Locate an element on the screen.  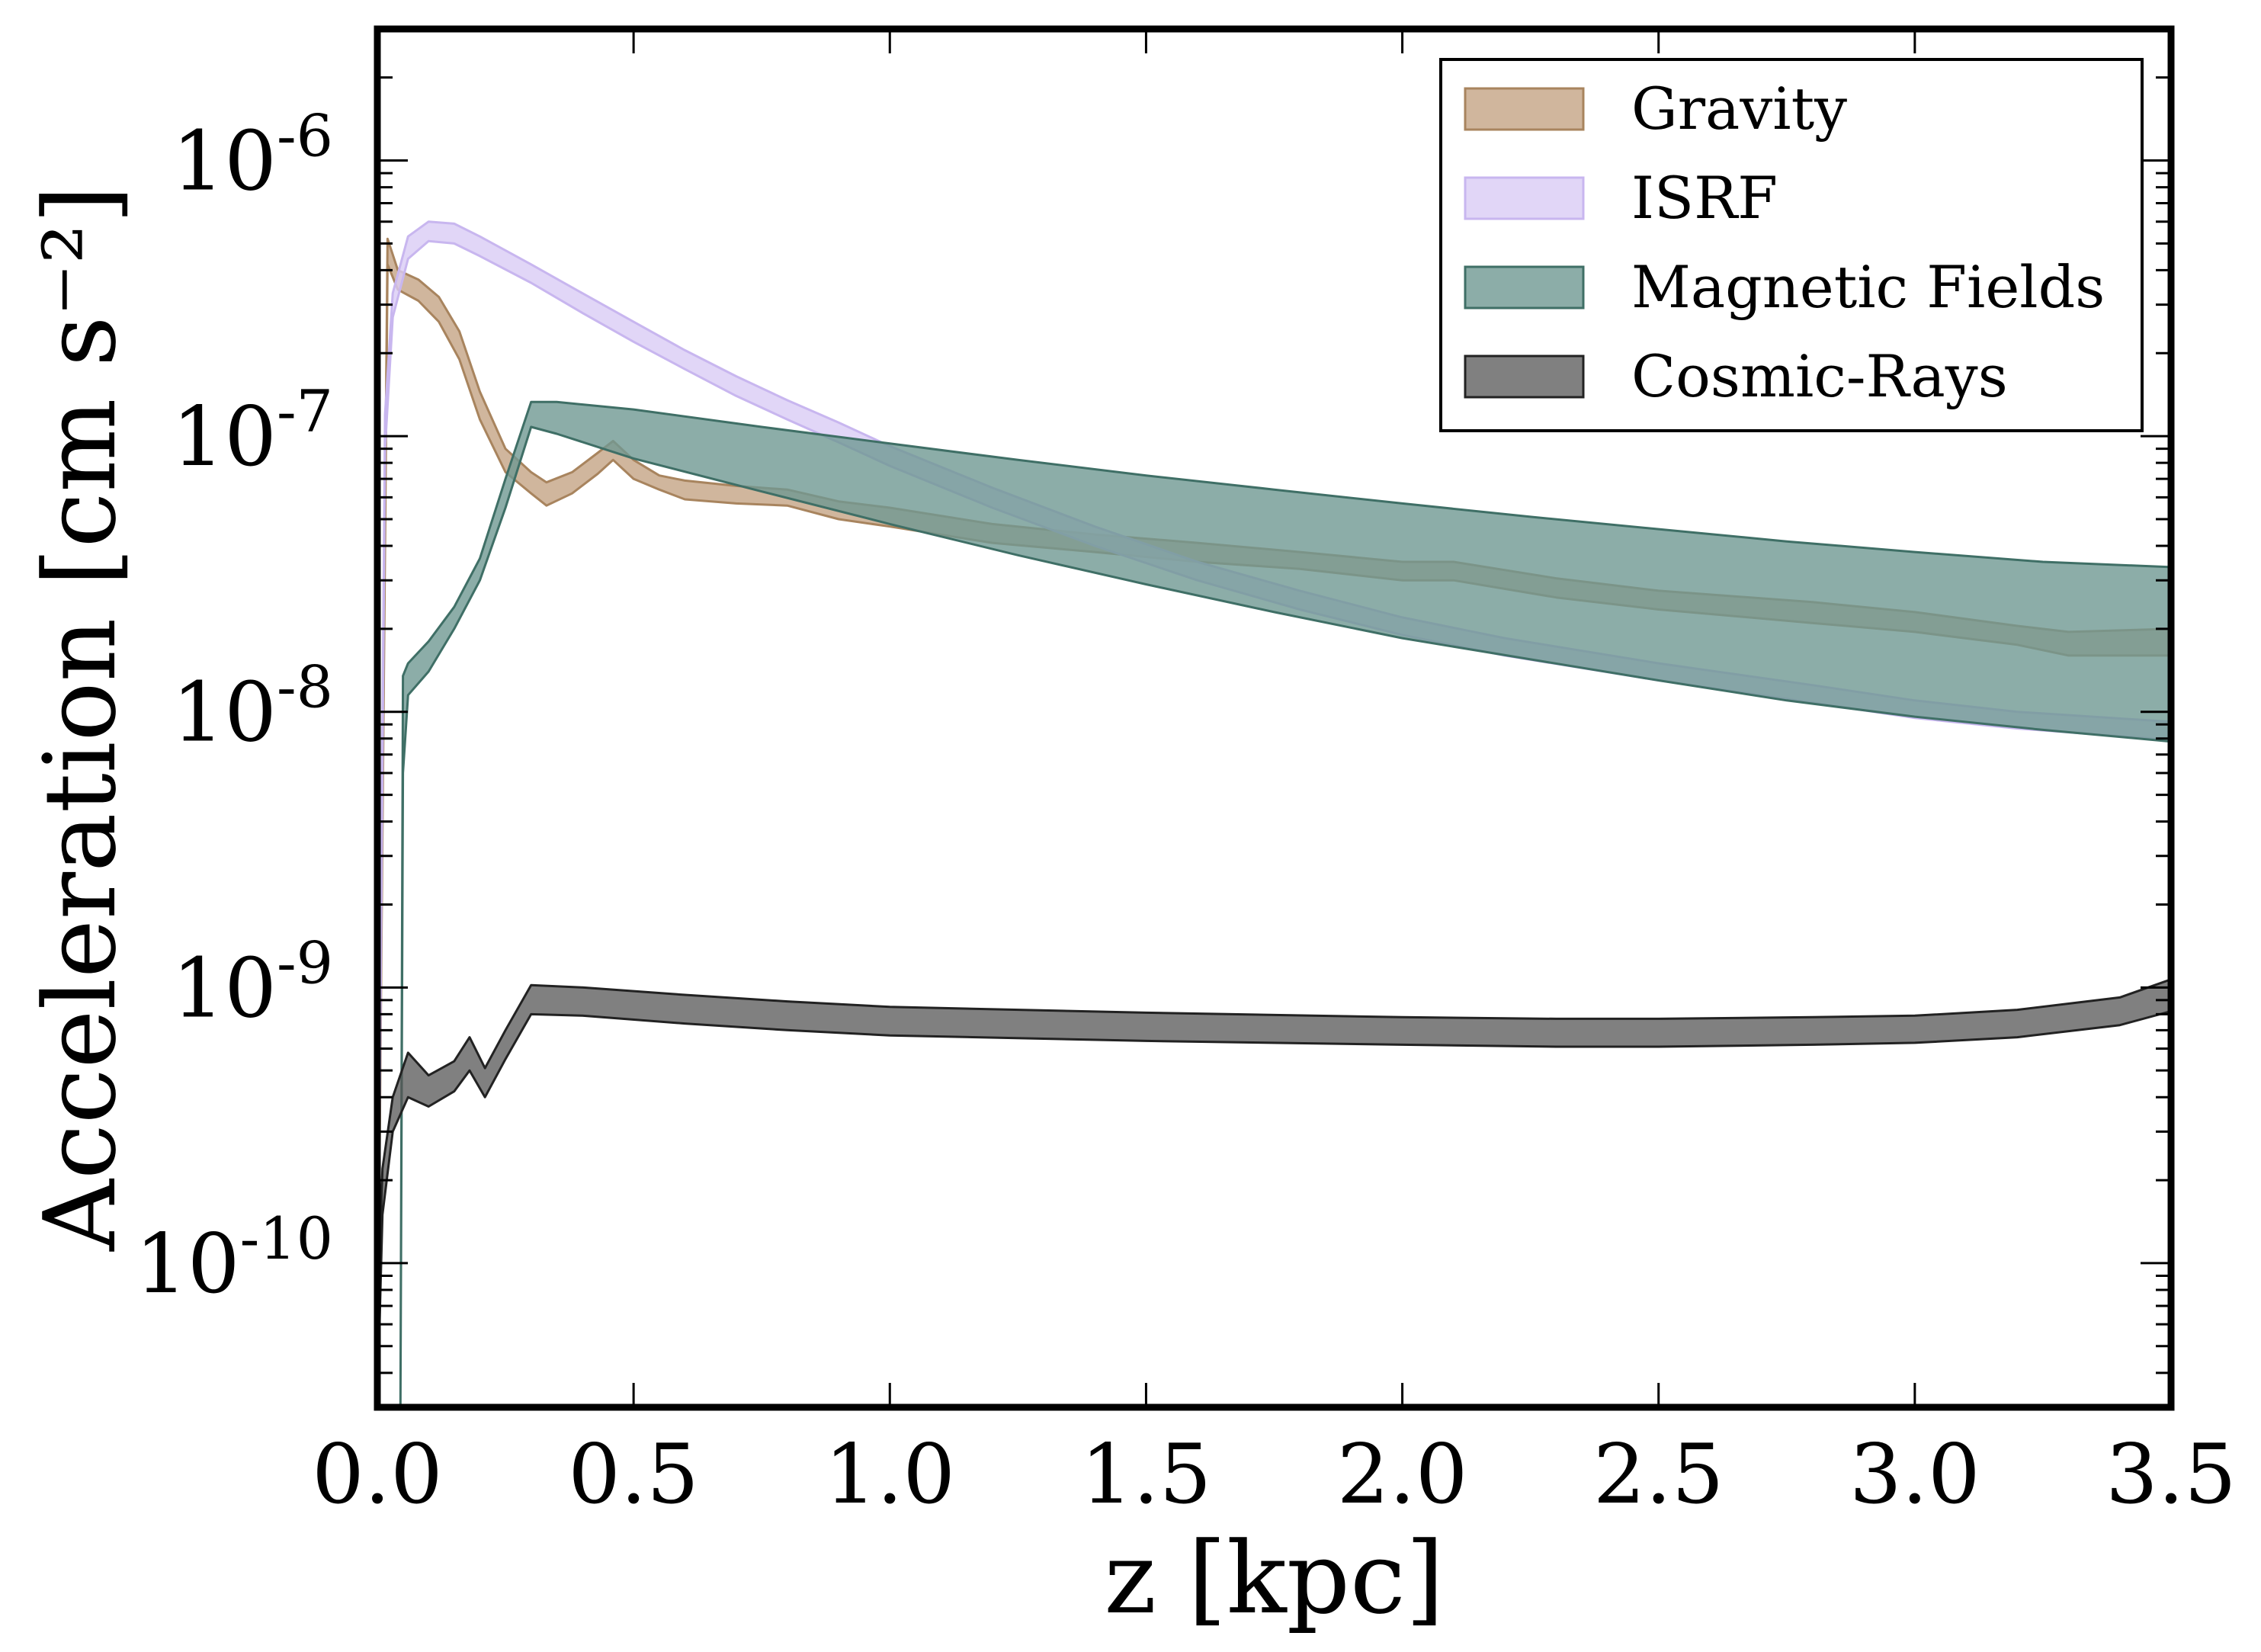
legend: Gravity ISRF Magnetic Fields Cosmic-Rays is located at coordinates (1791, 245).